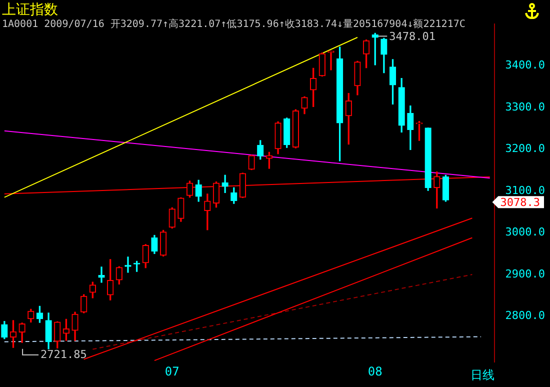 This screenshot has height=387, width=550. What do you see at coordinates (375, 371) in the screenshot?
I see `x-tick-label: 08` at bounding box center [375, 371].